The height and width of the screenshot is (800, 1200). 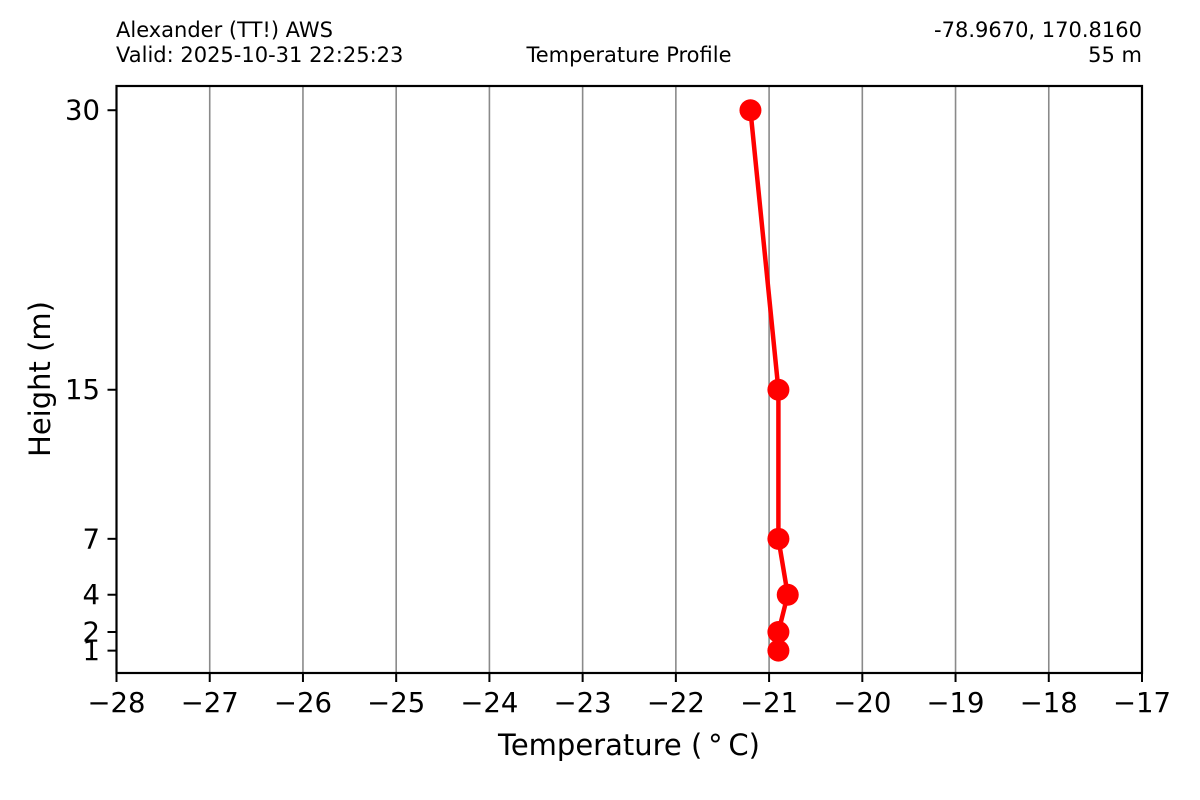 What do you see at coordinates (1038, 30) in the screenshot?
I see `station-coordinates: -78.9670, 170.8160` at bounding box center [1038, 30].